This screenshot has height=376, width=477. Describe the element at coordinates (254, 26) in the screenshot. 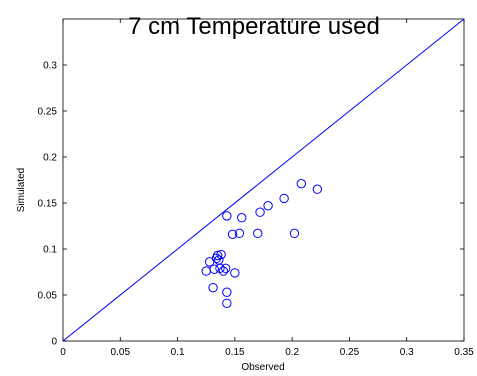

I see `chart-title: 7 cm Temperature used` at that location.